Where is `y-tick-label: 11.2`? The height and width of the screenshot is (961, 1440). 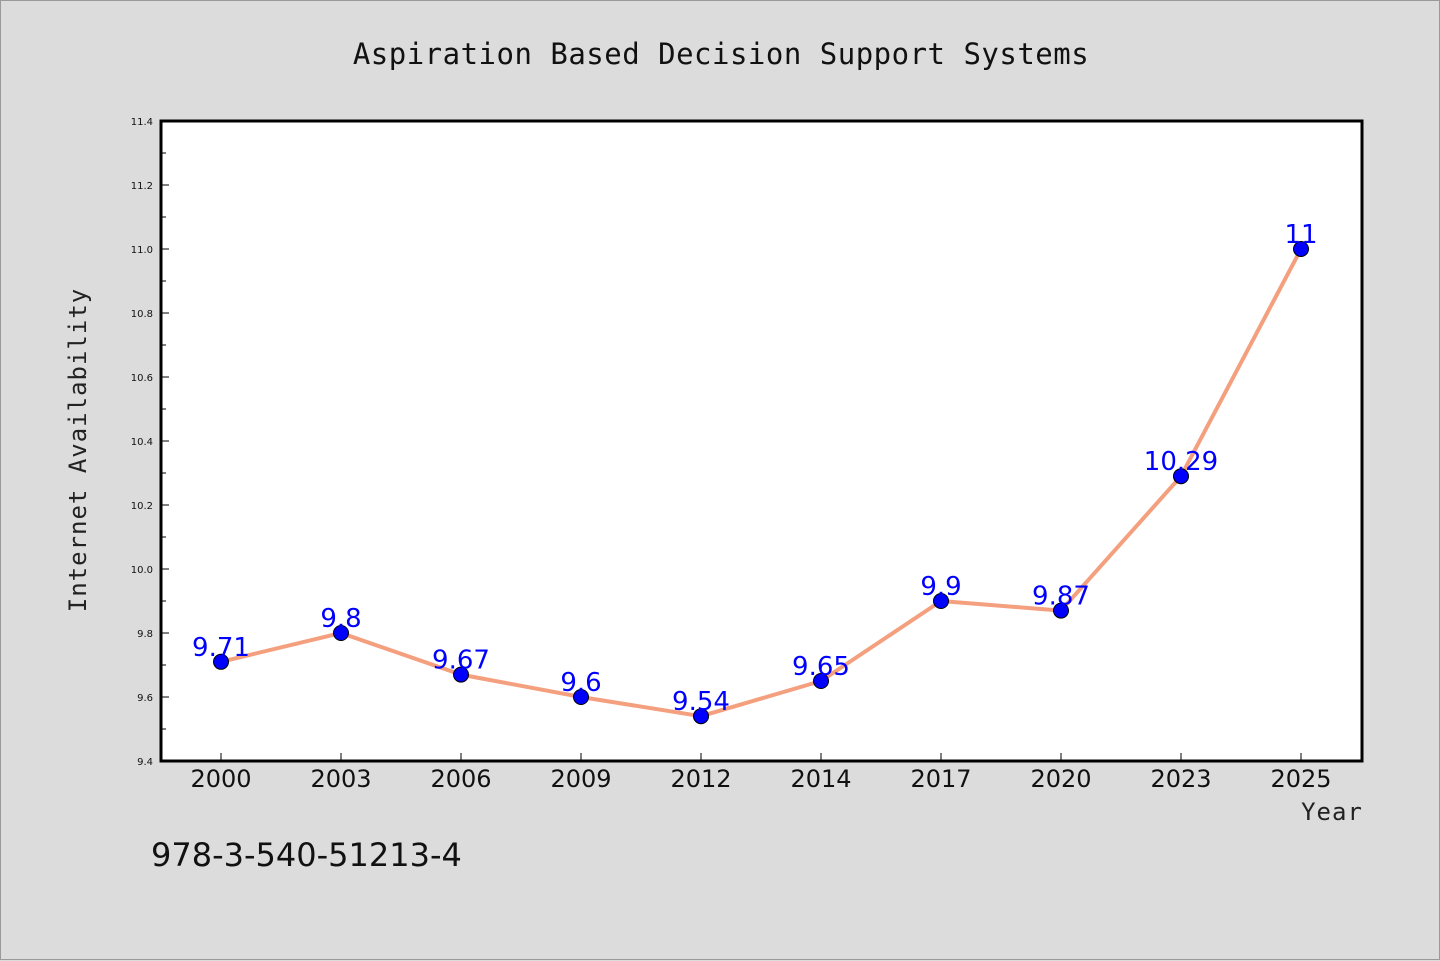 y-tick-label: 11.2 is located at coordinates (142, 186).